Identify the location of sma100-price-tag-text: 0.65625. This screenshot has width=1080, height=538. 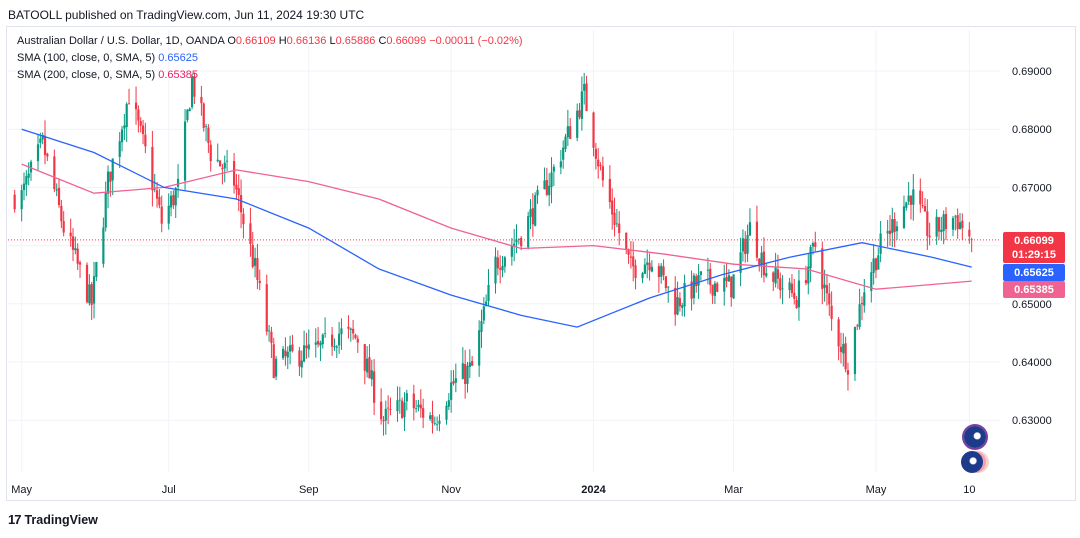
(1034, 273).